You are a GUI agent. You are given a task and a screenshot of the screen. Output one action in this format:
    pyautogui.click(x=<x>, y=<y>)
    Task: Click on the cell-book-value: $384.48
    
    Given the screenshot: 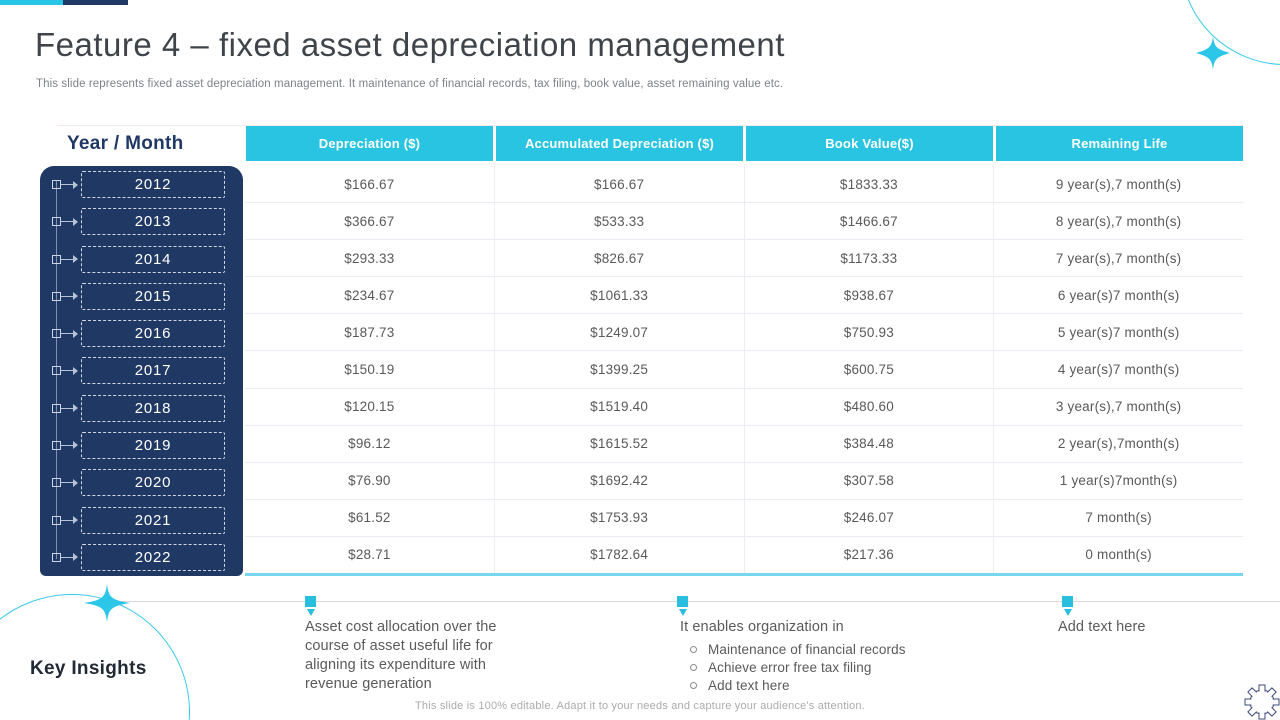 What is the action you would take?
    pyautogui.click(x=870, y=443)
    